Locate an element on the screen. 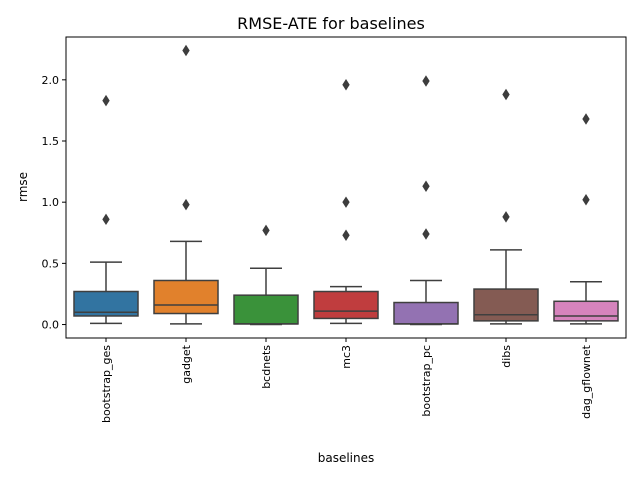 The width and height of the screenshot is (640, 480). y-axis-label: rmse is located at coordinates (23, 187).